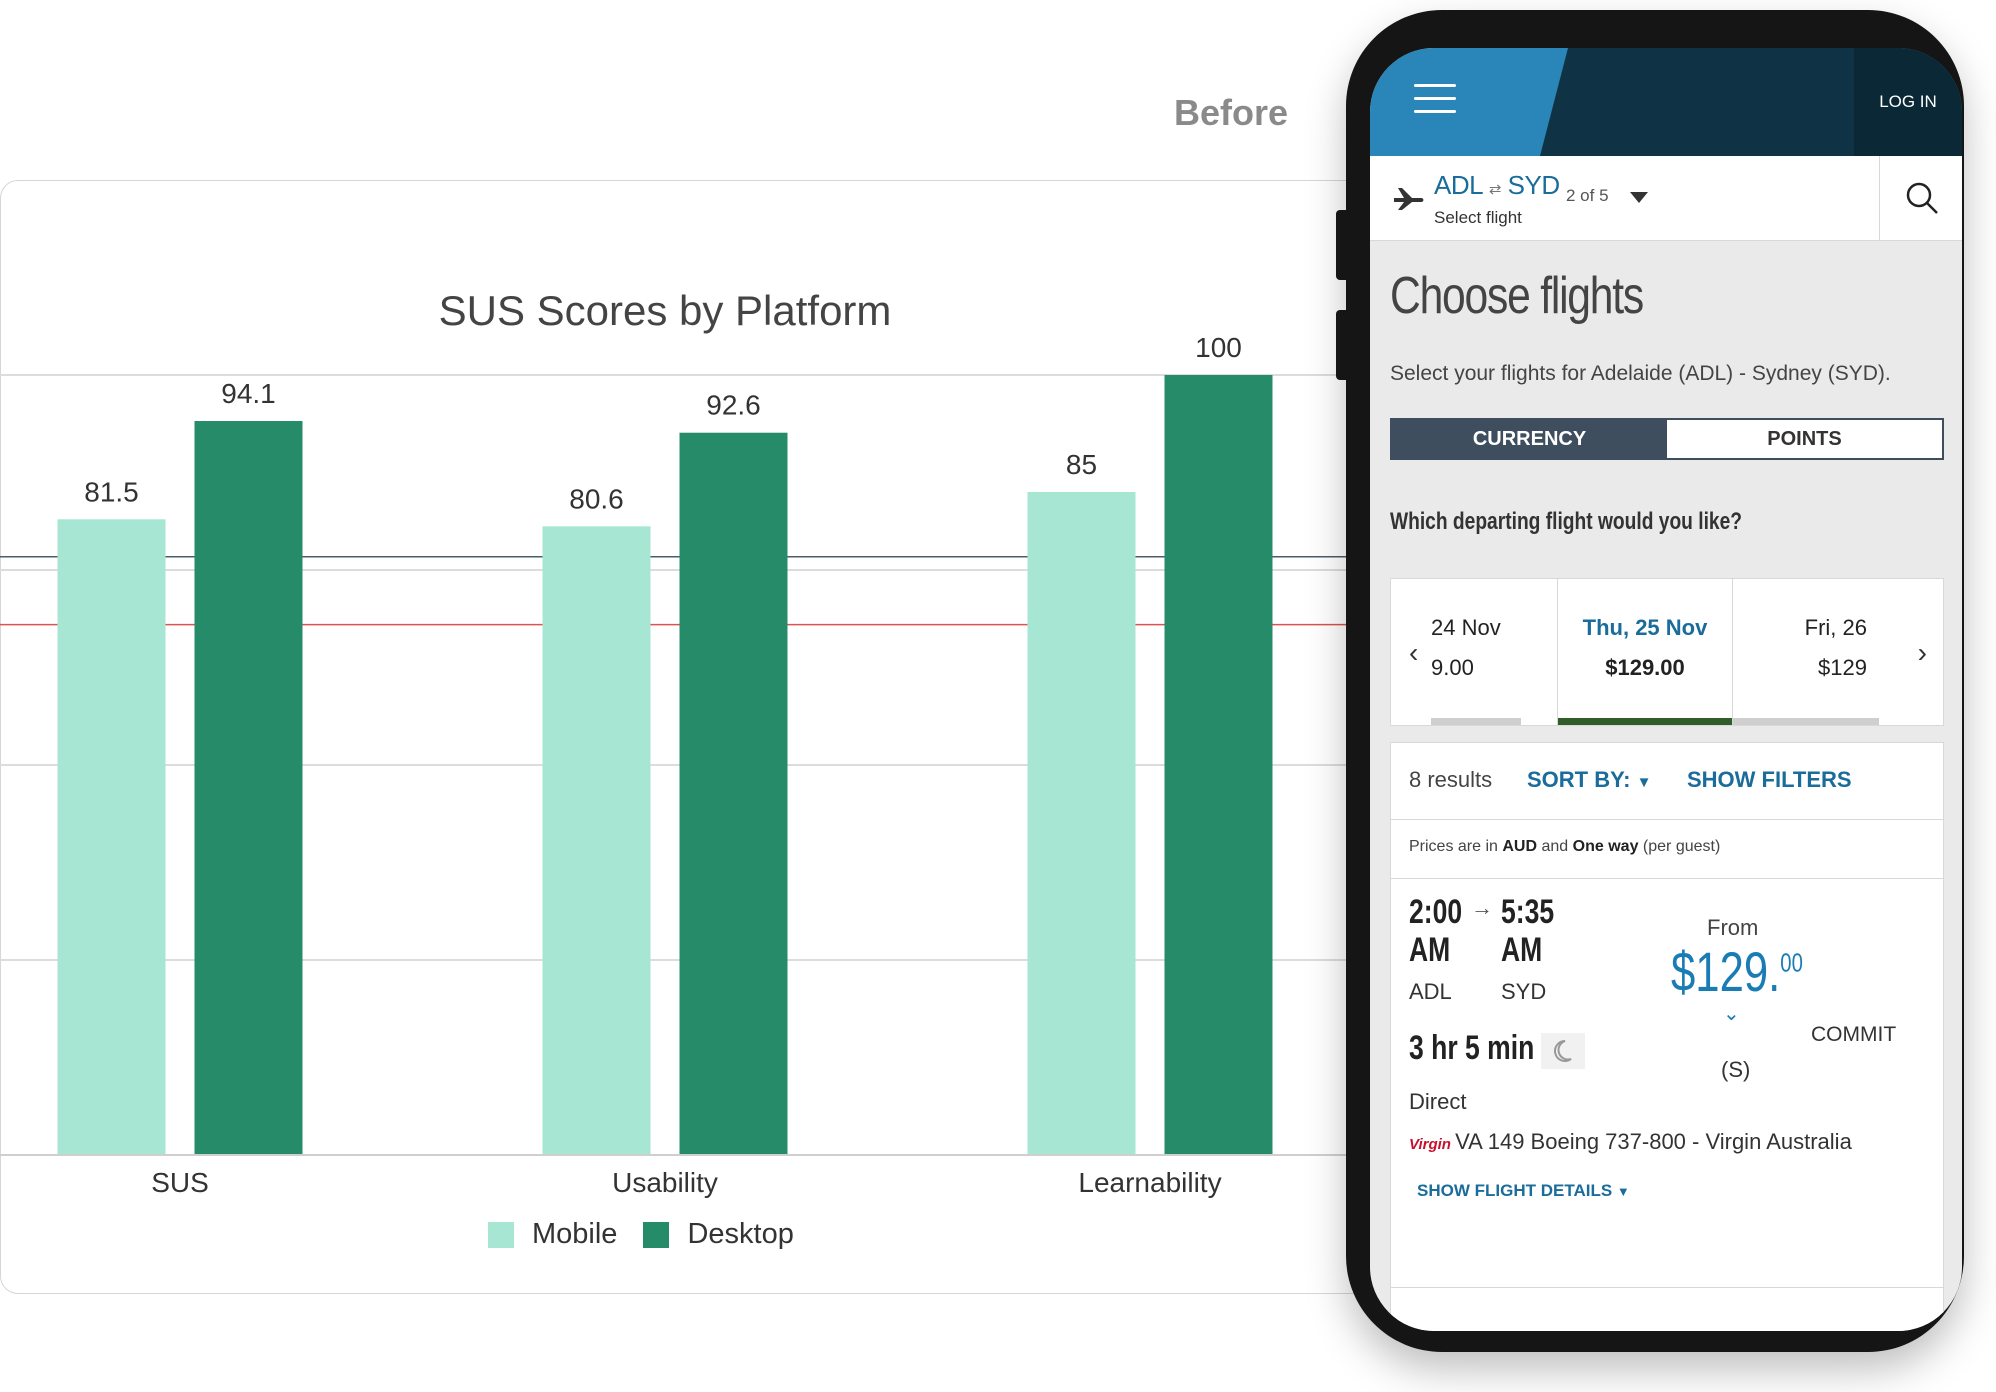 The width and height of the screenshot is (1996, 1392). What do you see at coordinates (1566, 521) in the screenshot?
I see `departing-question: Which departing flight would you like?` at bounding box center [1566, 521].